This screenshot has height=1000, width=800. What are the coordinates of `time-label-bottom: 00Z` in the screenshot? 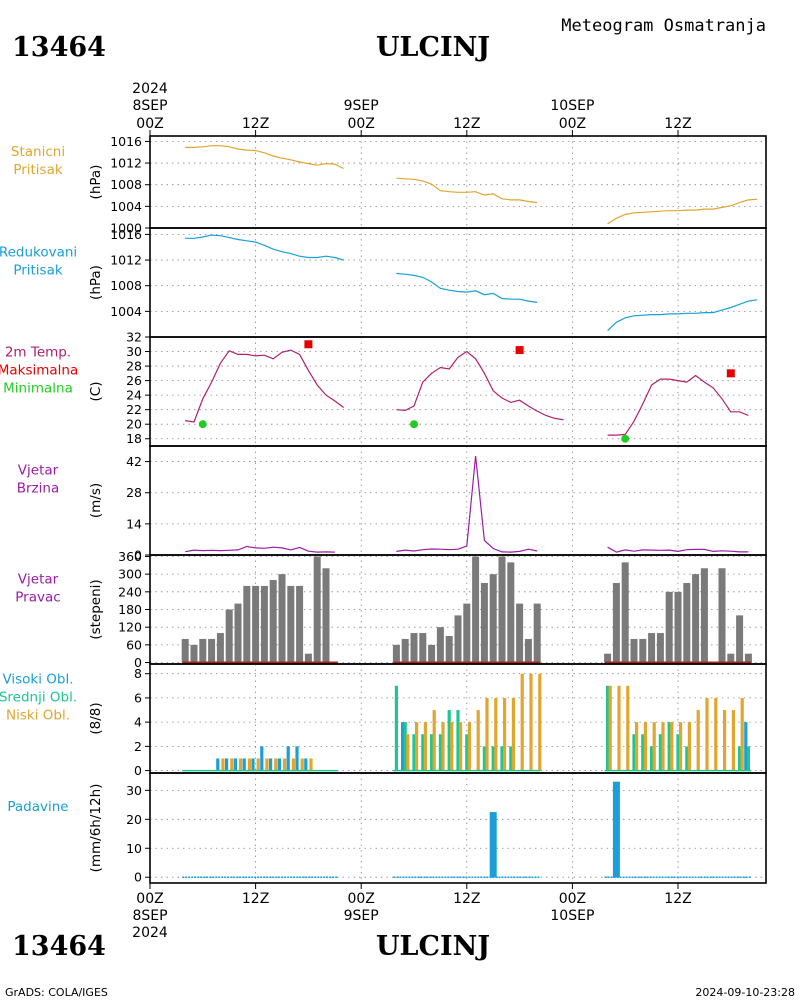 It's located at (360, 899).